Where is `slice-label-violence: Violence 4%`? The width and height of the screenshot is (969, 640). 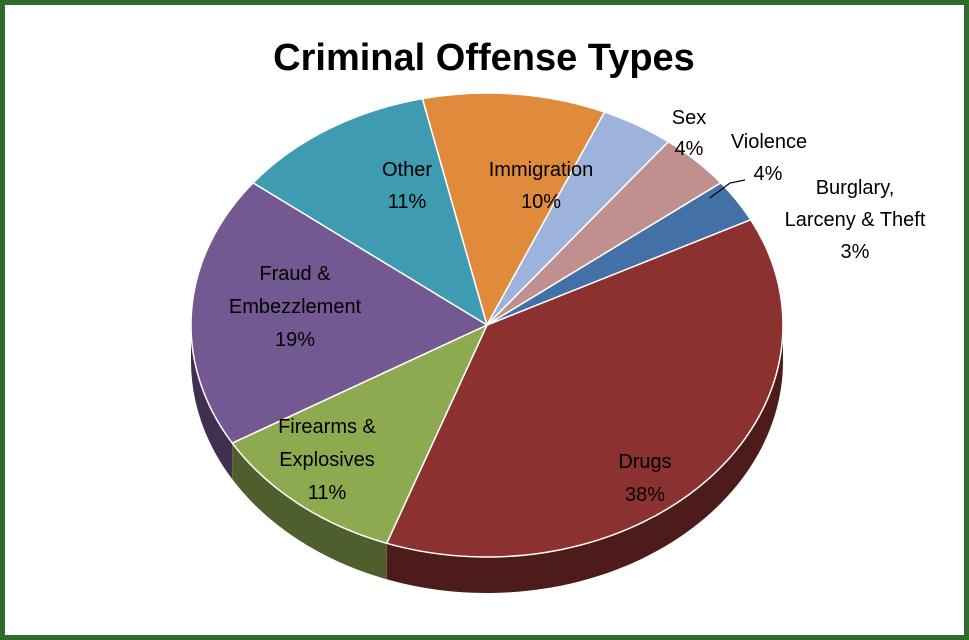 slice-label-violence: Violence 4% is located at coordinates (769, 158).